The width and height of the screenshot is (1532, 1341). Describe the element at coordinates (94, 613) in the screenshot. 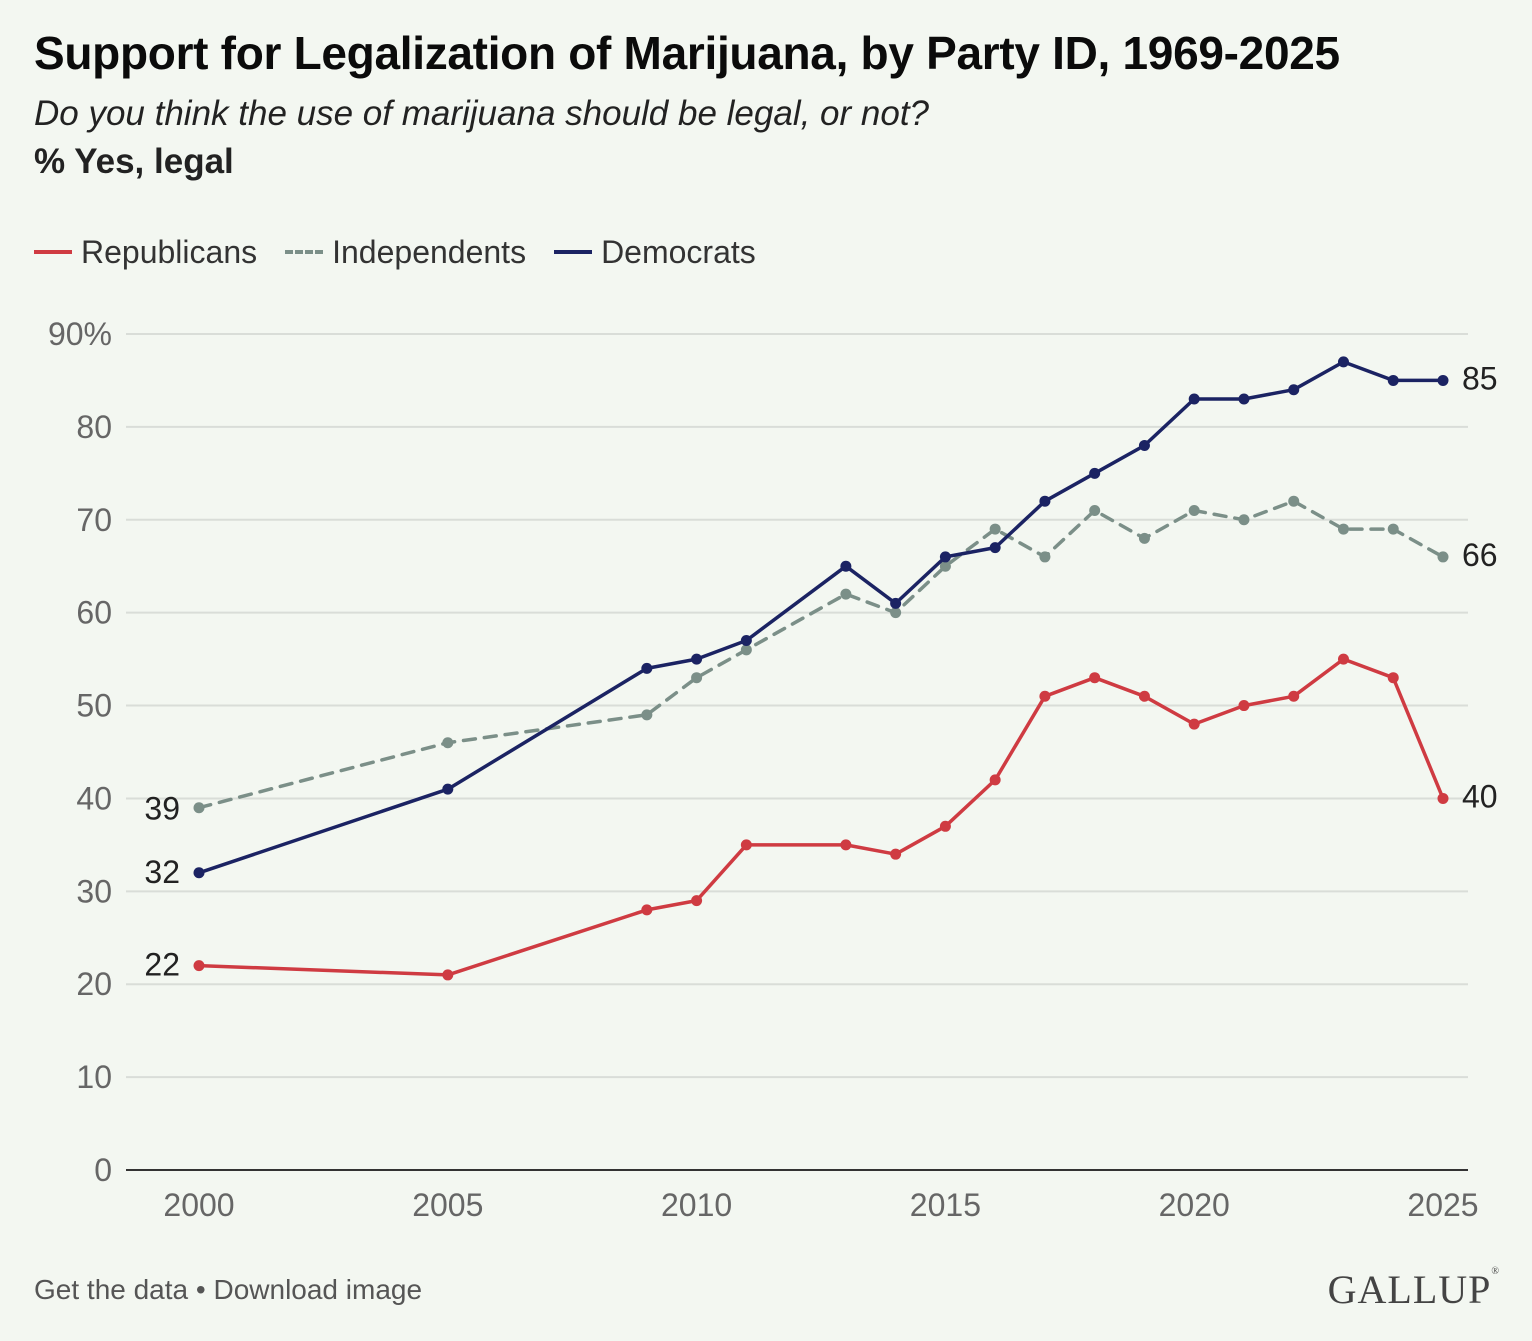

I see `y-tick-label: 60` at that location.